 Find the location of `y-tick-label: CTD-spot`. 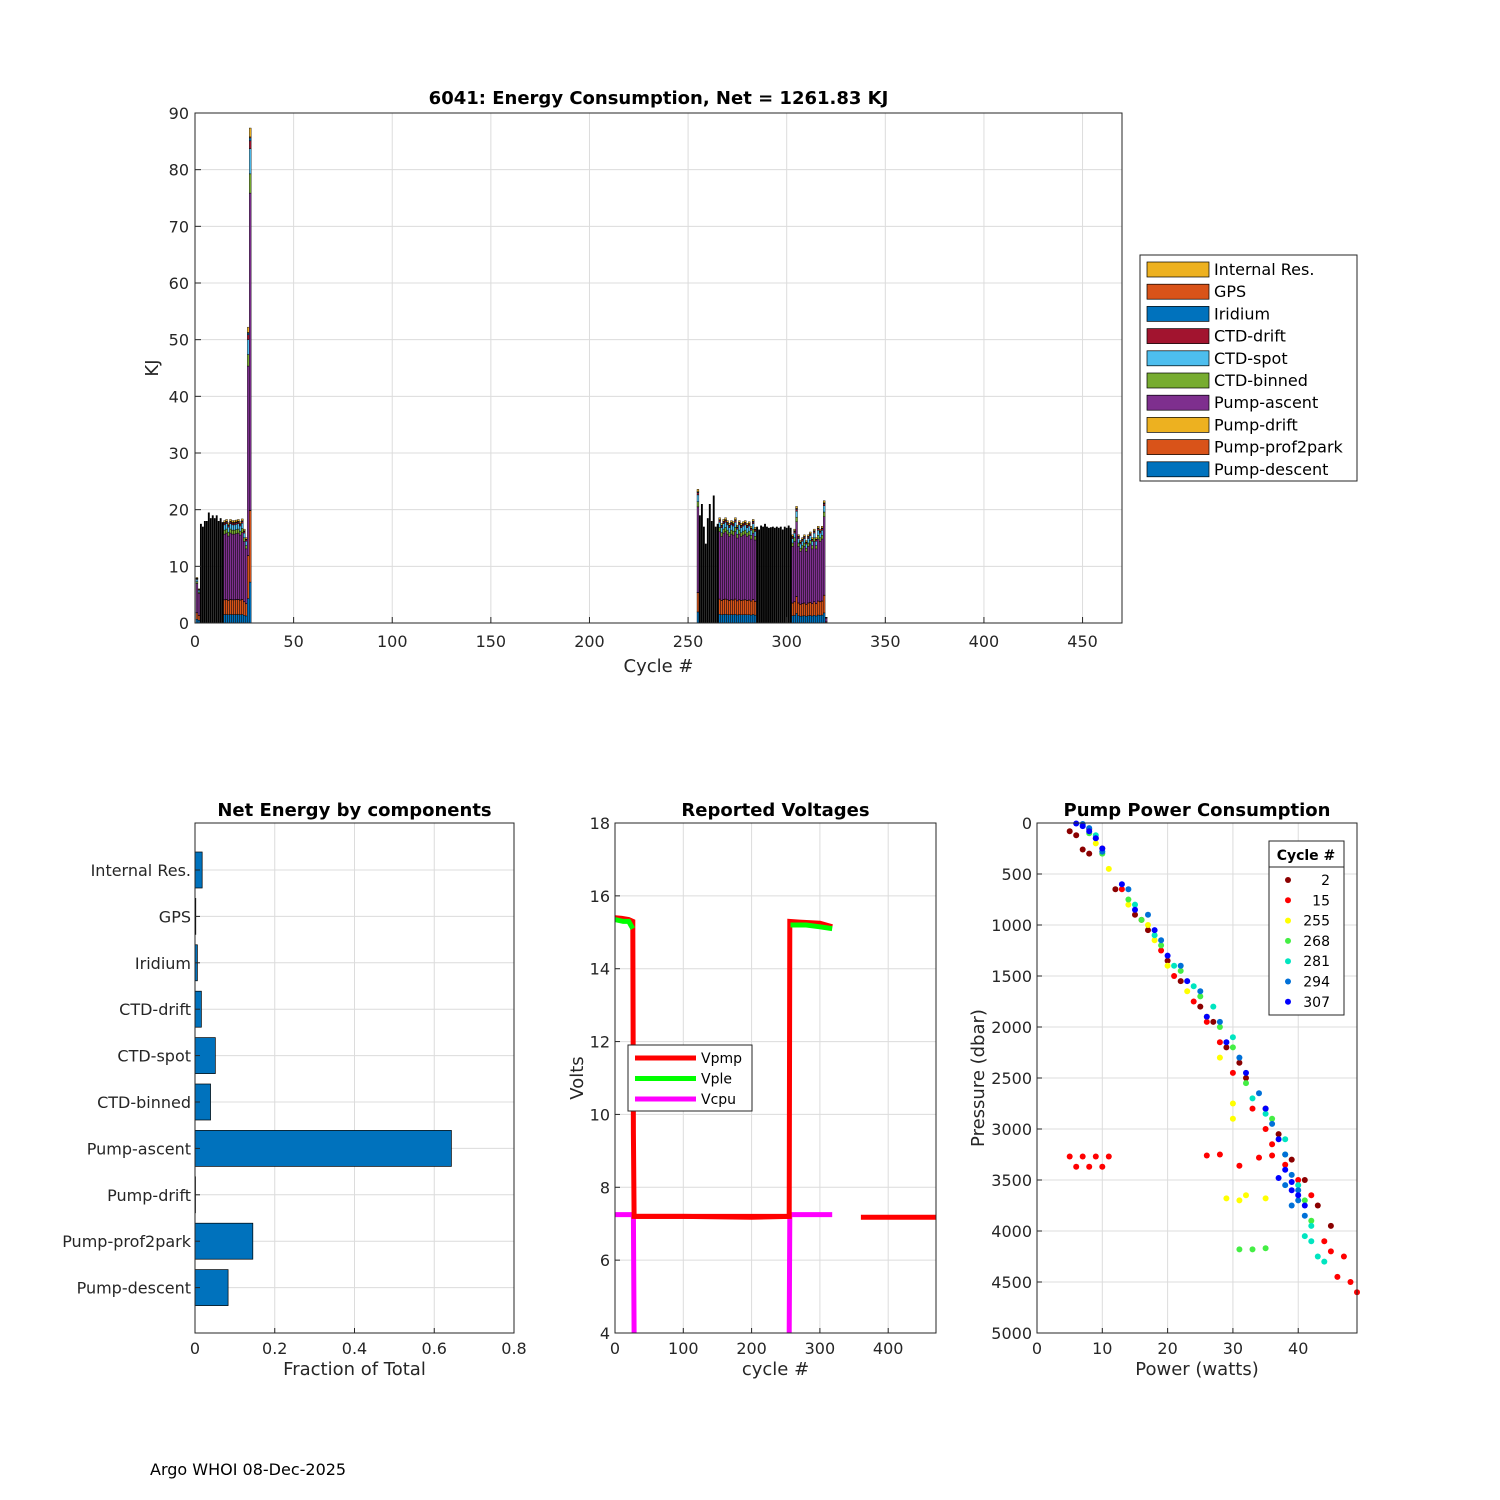

y-tick-label: CTD-spot is located at coordinates (154, 1056).